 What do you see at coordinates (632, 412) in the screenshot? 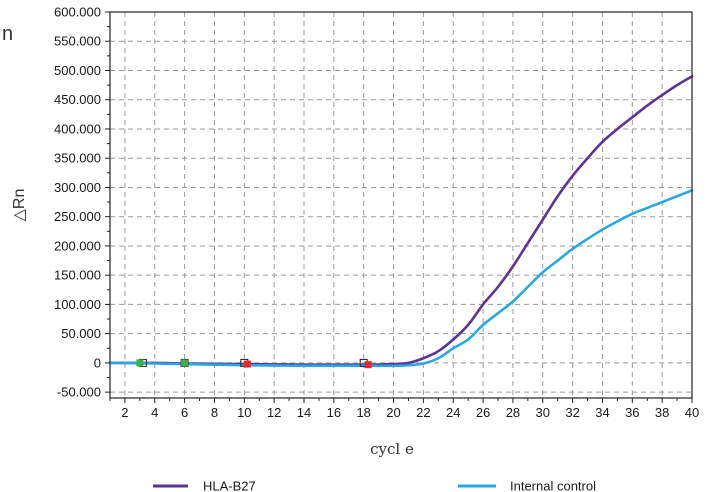
I see `x-tick-label: 36` at bounding box center [632, 412].